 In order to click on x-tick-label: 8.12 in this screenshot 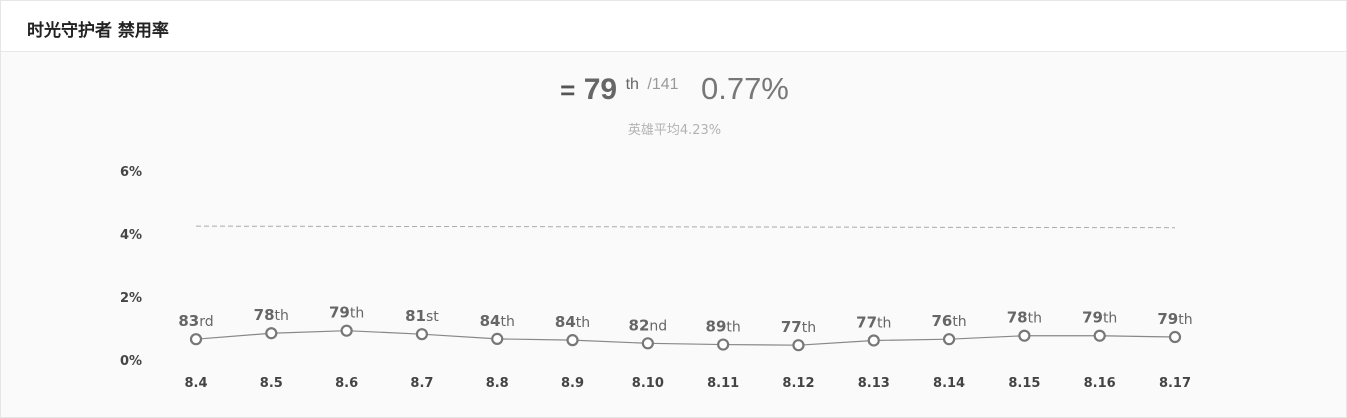, I will do `click(798, 383)`.